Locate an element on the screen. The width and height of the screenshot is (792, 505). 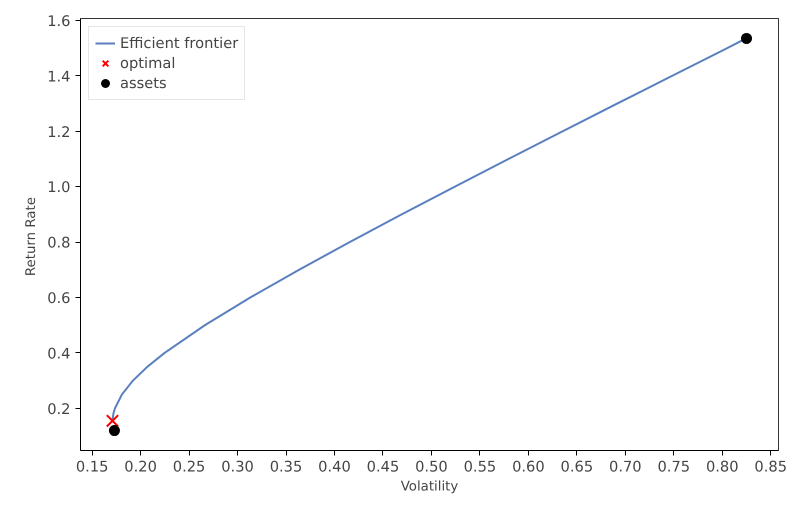
x-tick-label: 0.25 is located at coordinates (189, 467).